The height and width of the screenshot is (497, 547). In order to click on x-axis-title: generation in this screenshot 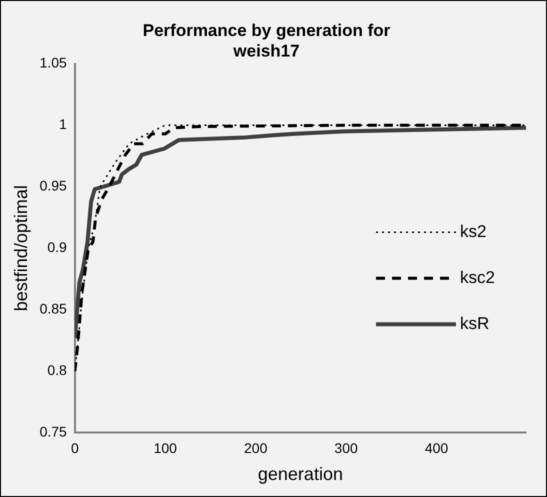, I will do `click(300, 474)`.